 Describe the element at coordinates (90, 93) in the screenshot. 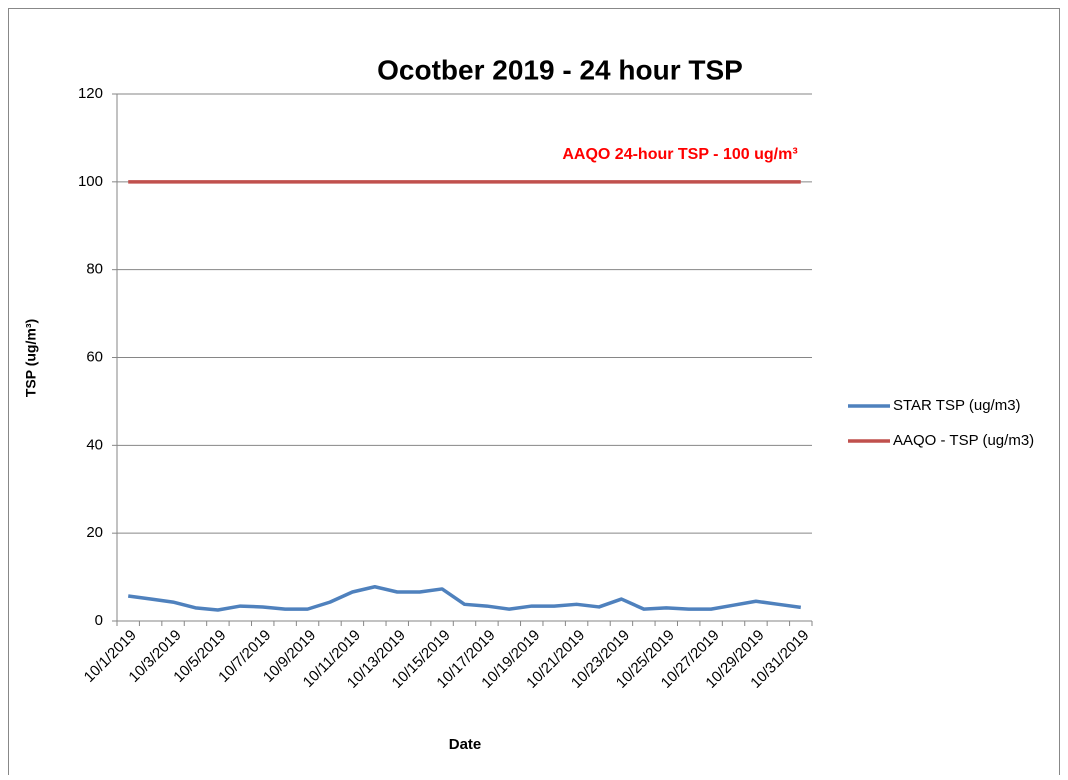

I see `y-tick-label: 120` at that location.